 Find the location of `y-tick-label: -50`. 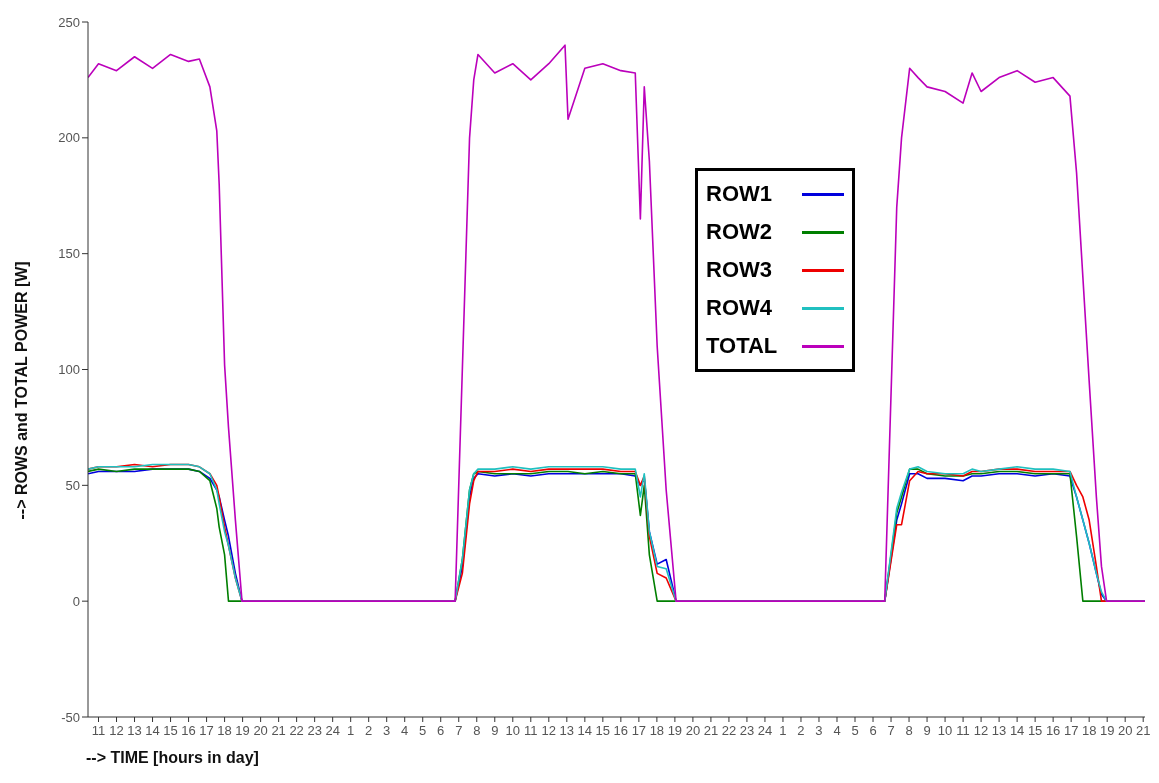

y-tick-label: -50 is located at coordinates (70, 717).